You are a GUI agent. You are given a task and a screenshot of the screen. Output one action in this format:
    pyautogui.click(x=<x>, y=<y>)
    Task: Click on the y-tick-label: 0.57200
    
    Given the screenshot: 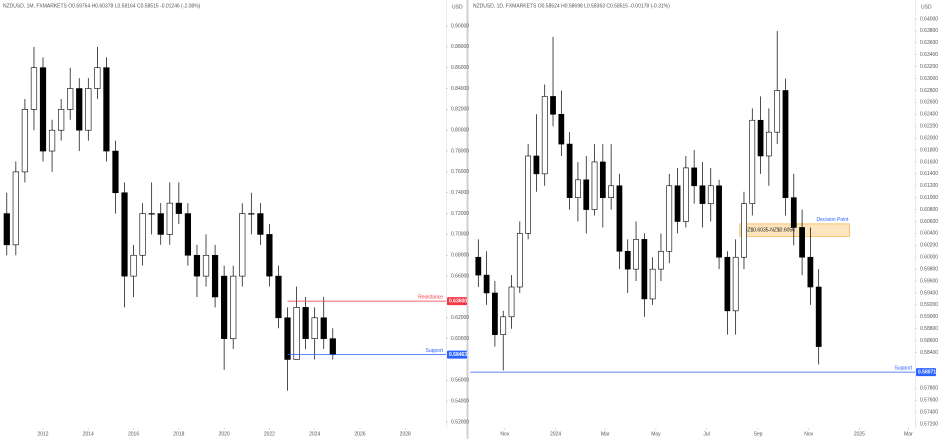 What is the action you would take?
    pyautogui.click(x=929, y=424)
    